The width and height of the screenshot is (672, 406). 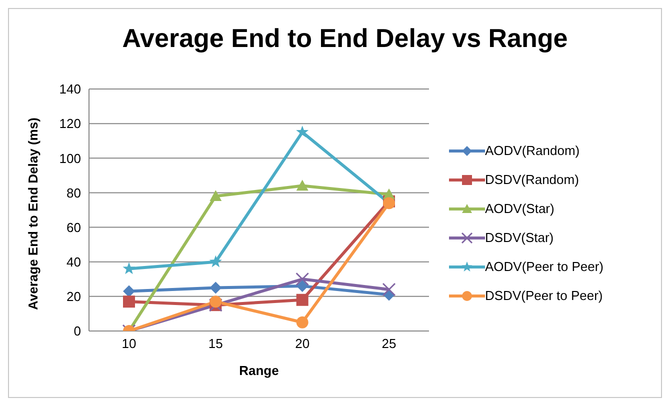 I want to click on legend-label: DSDV(Star), so click(x=519, y=237).